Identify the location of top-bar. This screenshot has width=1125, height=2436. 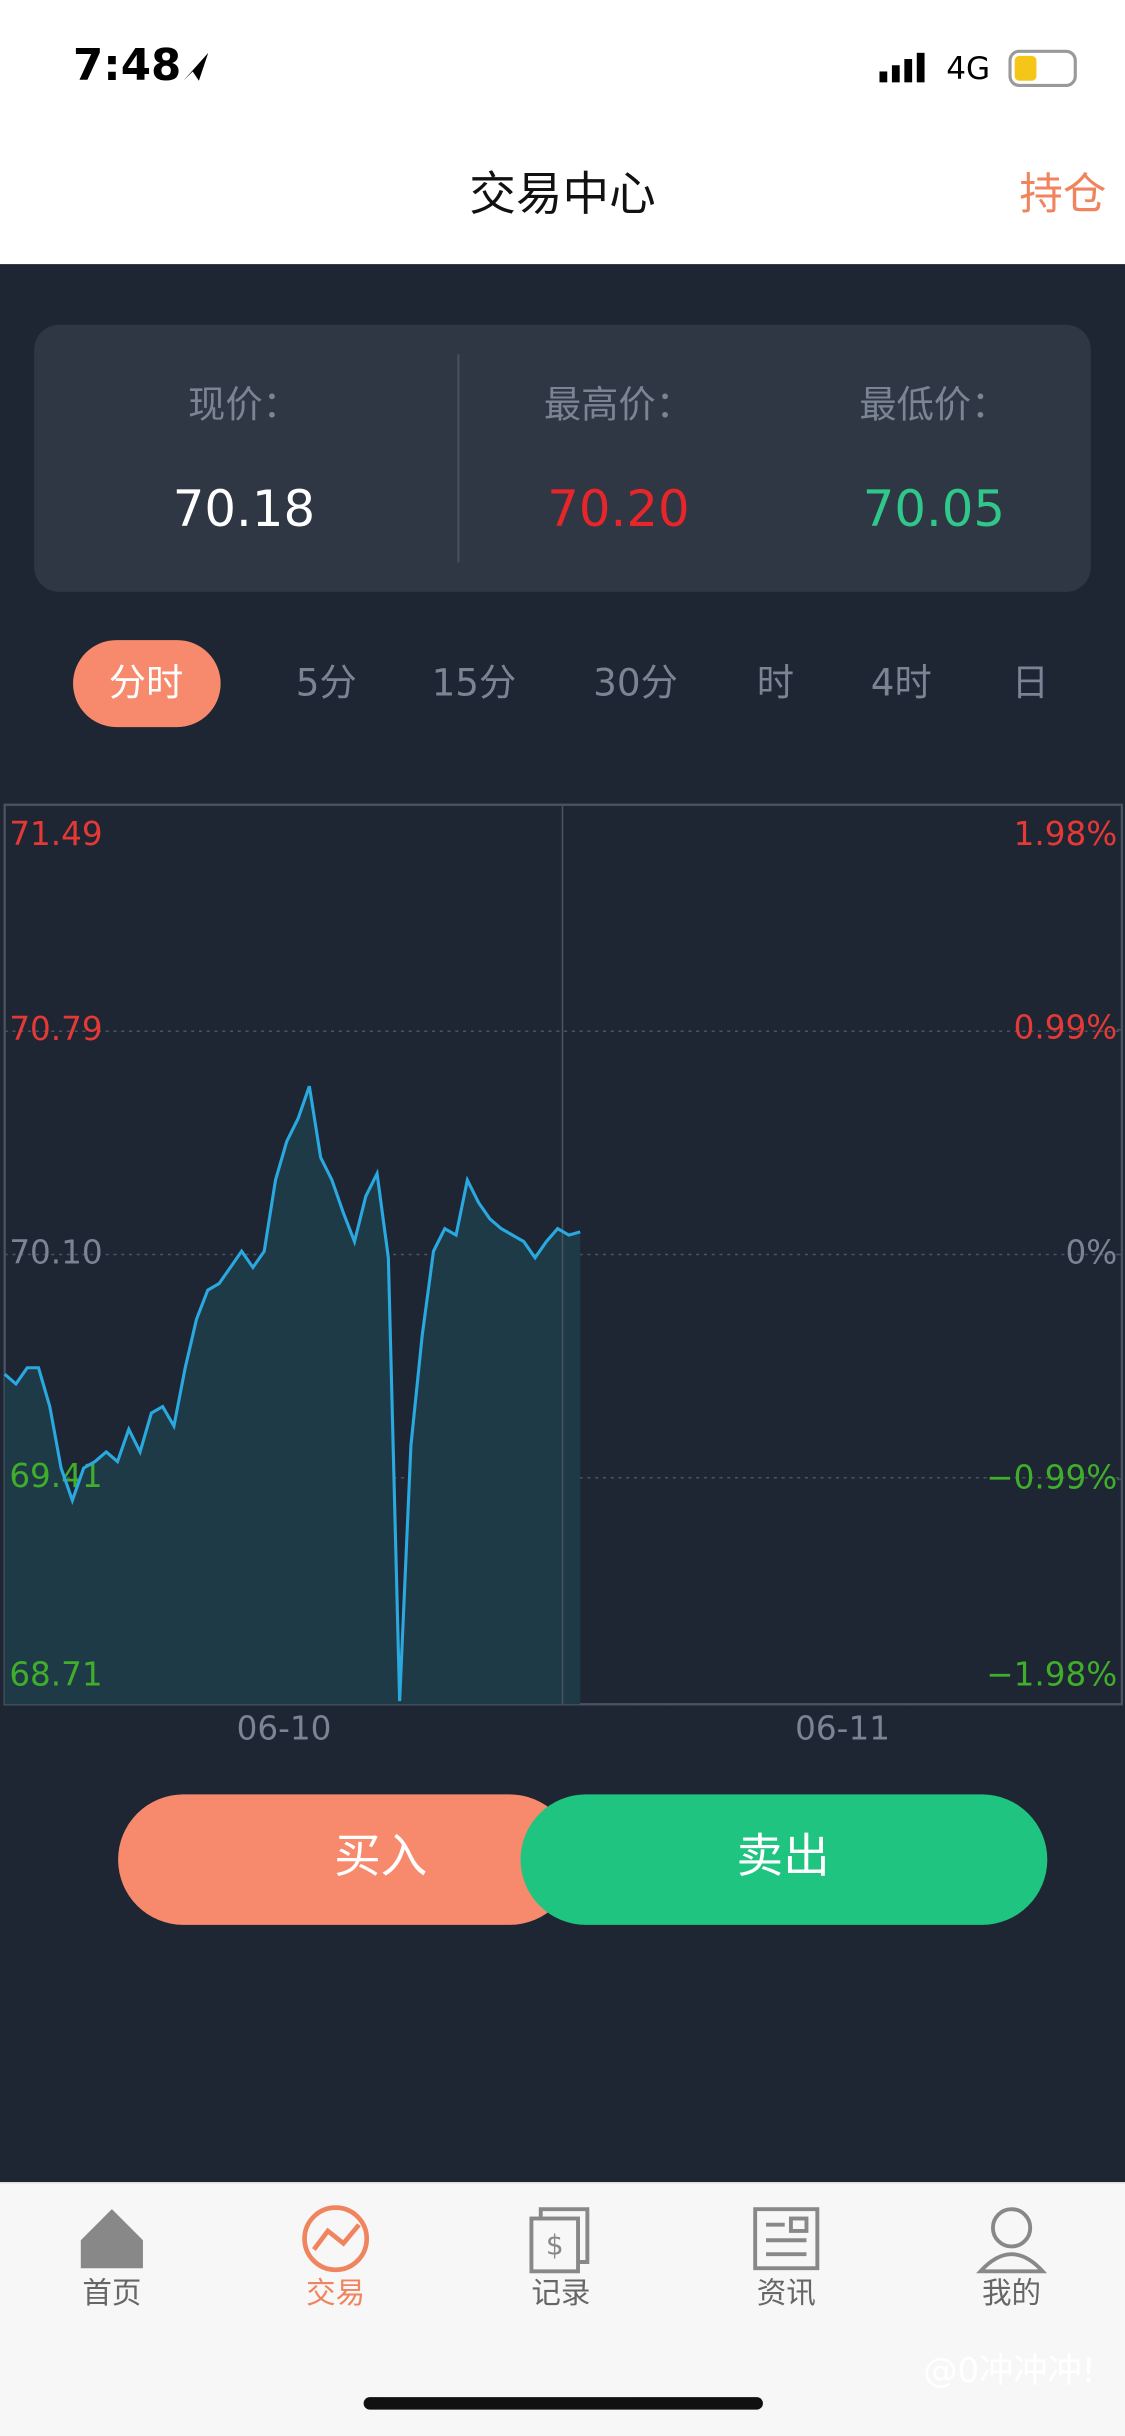
(562, 132).